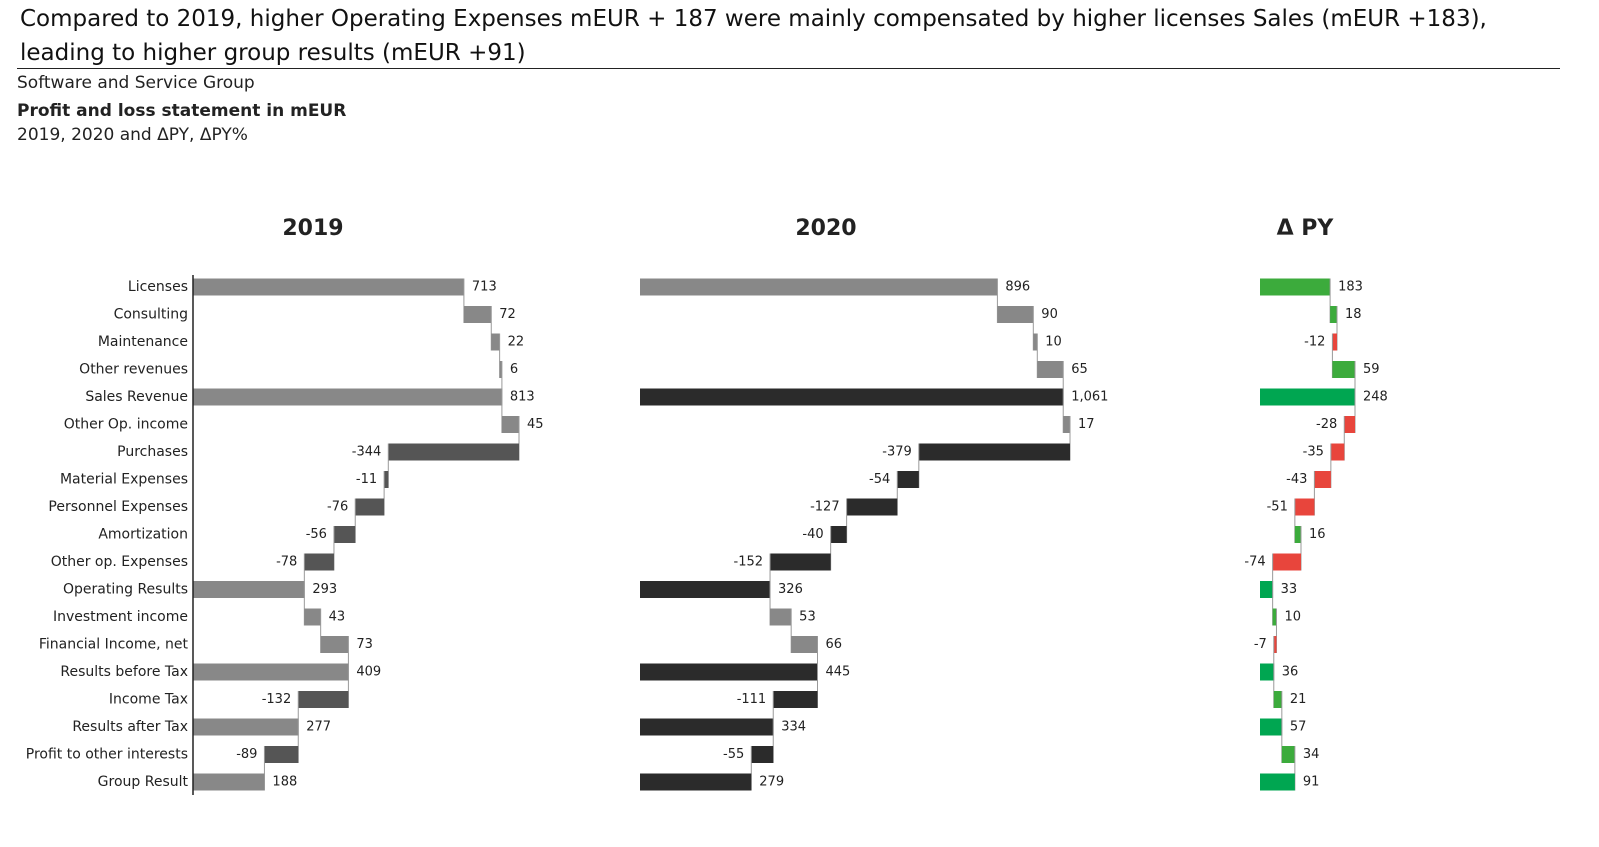  I want to click on value-label: -74, so click(1254, 562).